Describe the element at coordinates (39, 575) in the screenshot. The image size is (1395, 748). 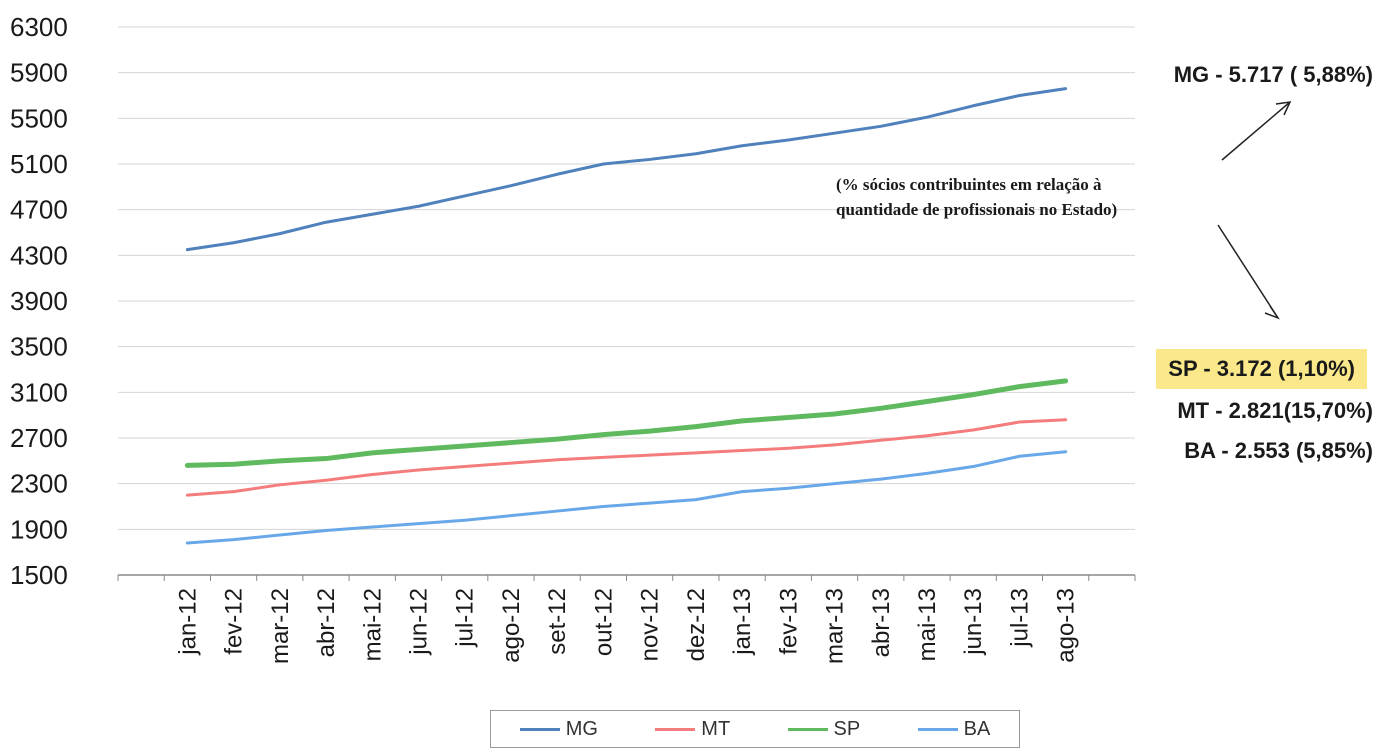
I see `y-tick-label: 1500` at that location.